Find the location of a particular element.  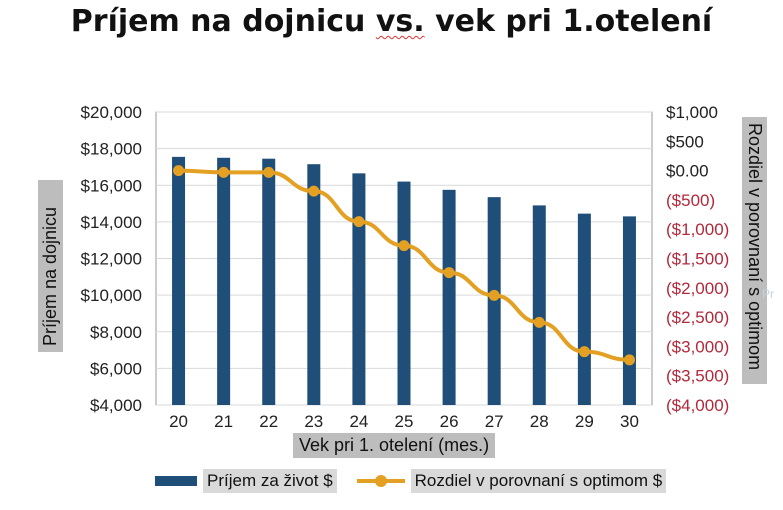

y2-tick-label: ($4,000) is located at coordinates (697, 405).